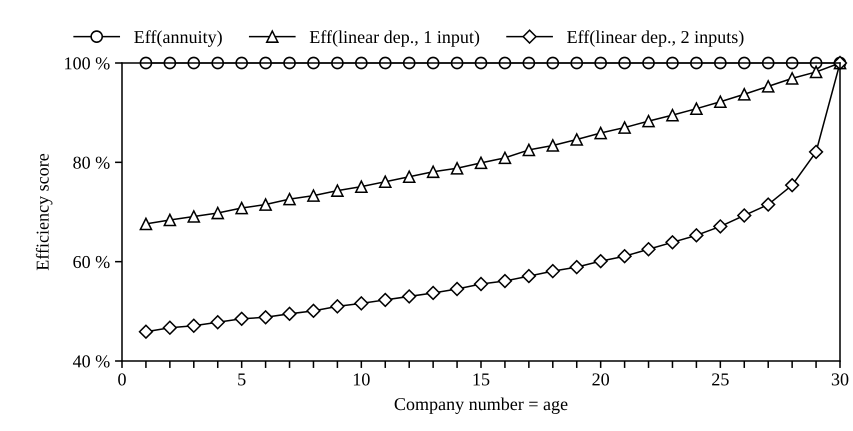 The height and width of the screenshot is (431, 853). I want to click on x-tick-label: 25, so click(720, 379).